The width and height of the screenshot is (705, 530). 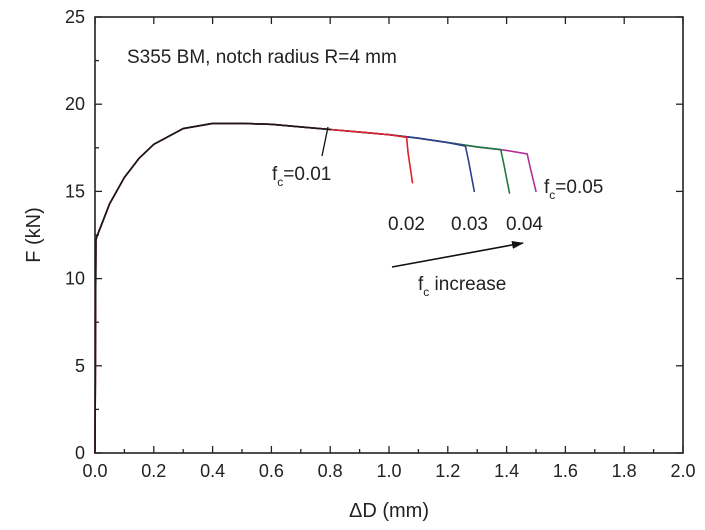 I want to click on x-tick-label: 1.2, so click(x=447, y=471).